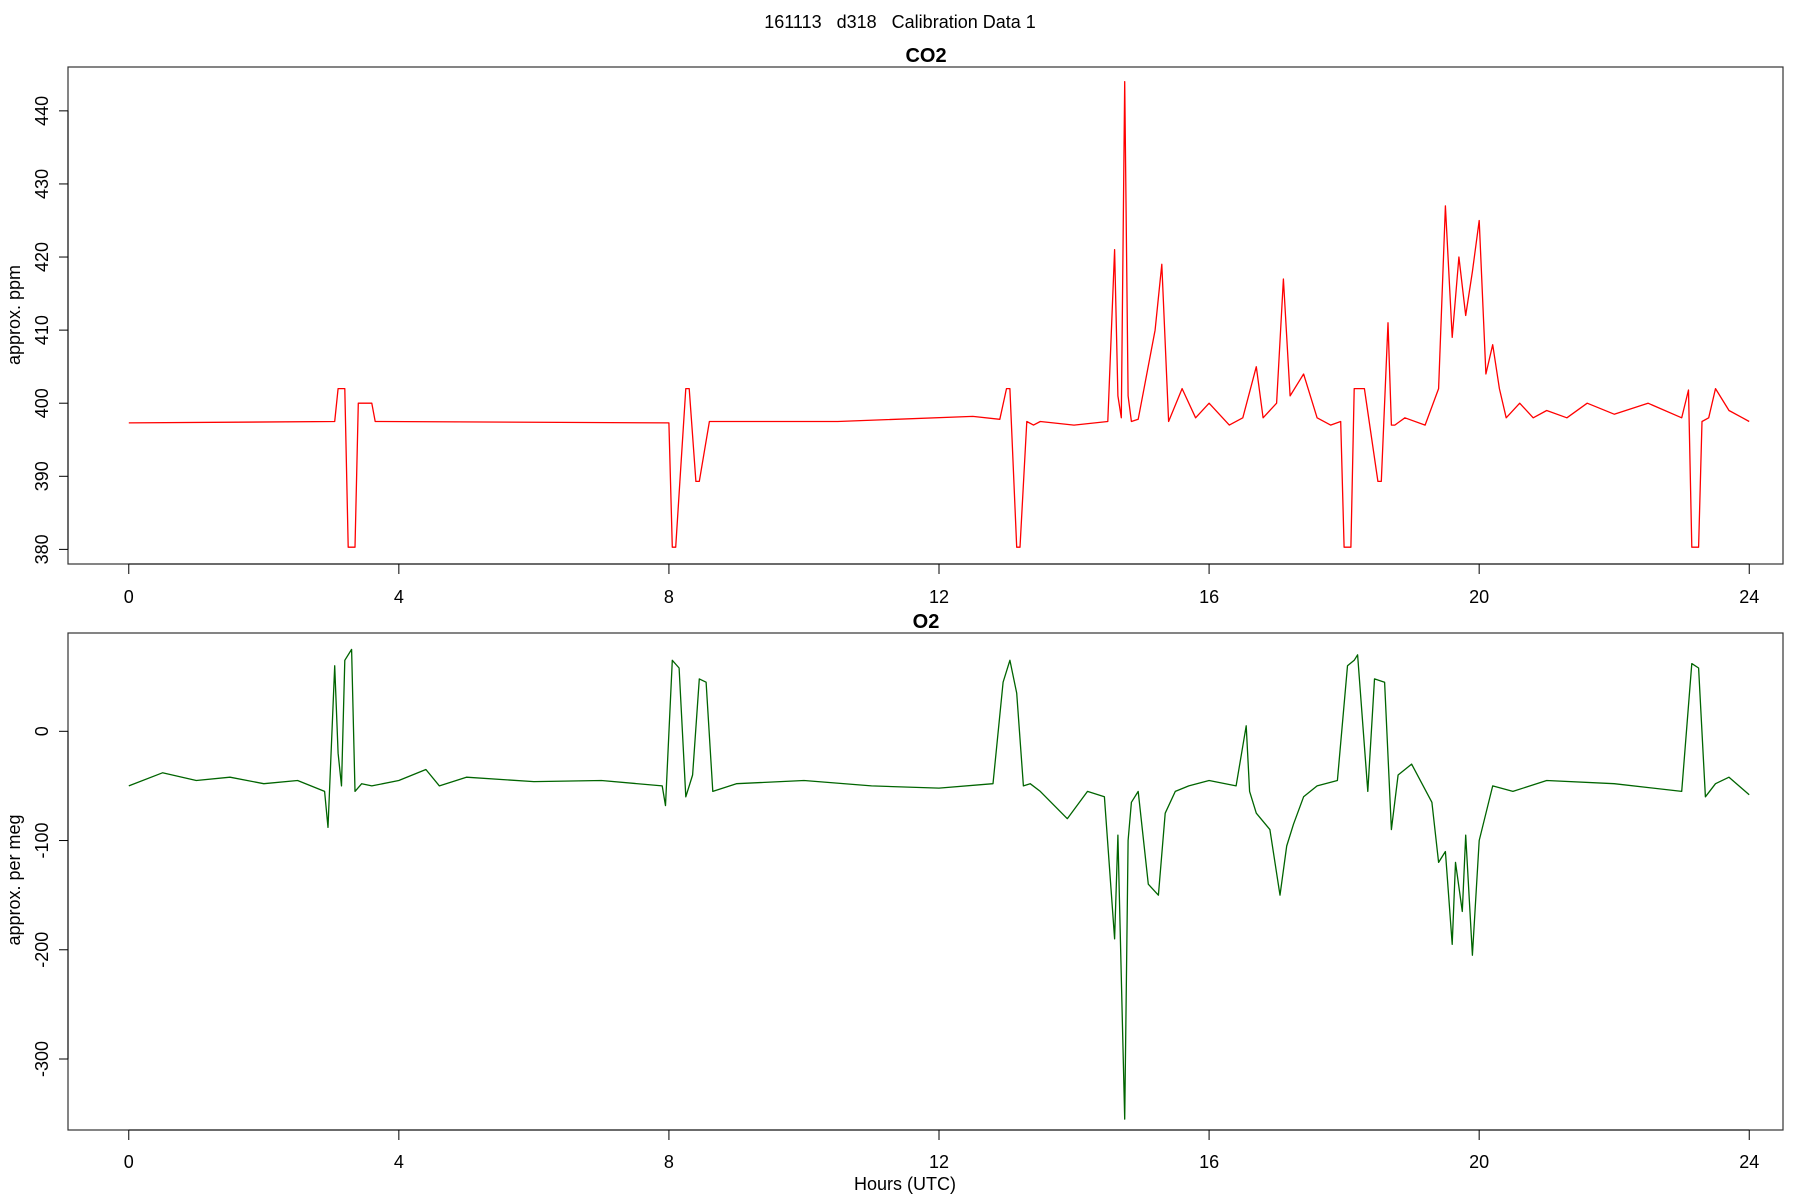  What do you see at coordinates (669, 1162) in the screenshot?
I see `o2-x-tick-label: 8` at bounding box center [669, 1162].